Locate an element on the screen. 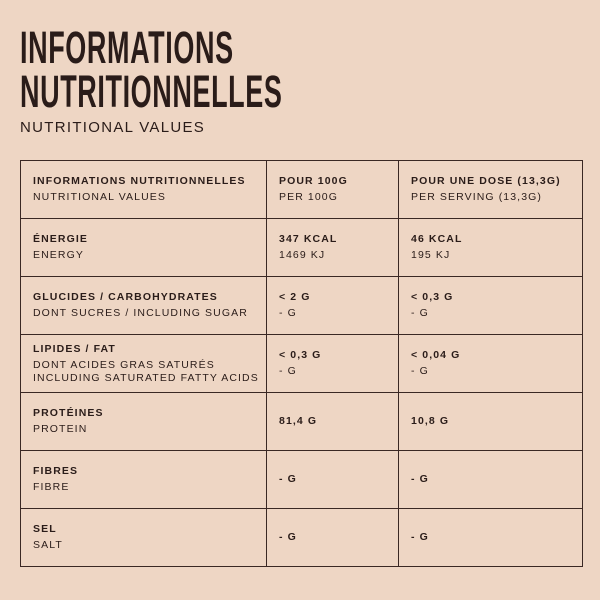 This screenshot has height=600, width=600. cell-text: 1469 KJ is located at coordinates (302, 255).